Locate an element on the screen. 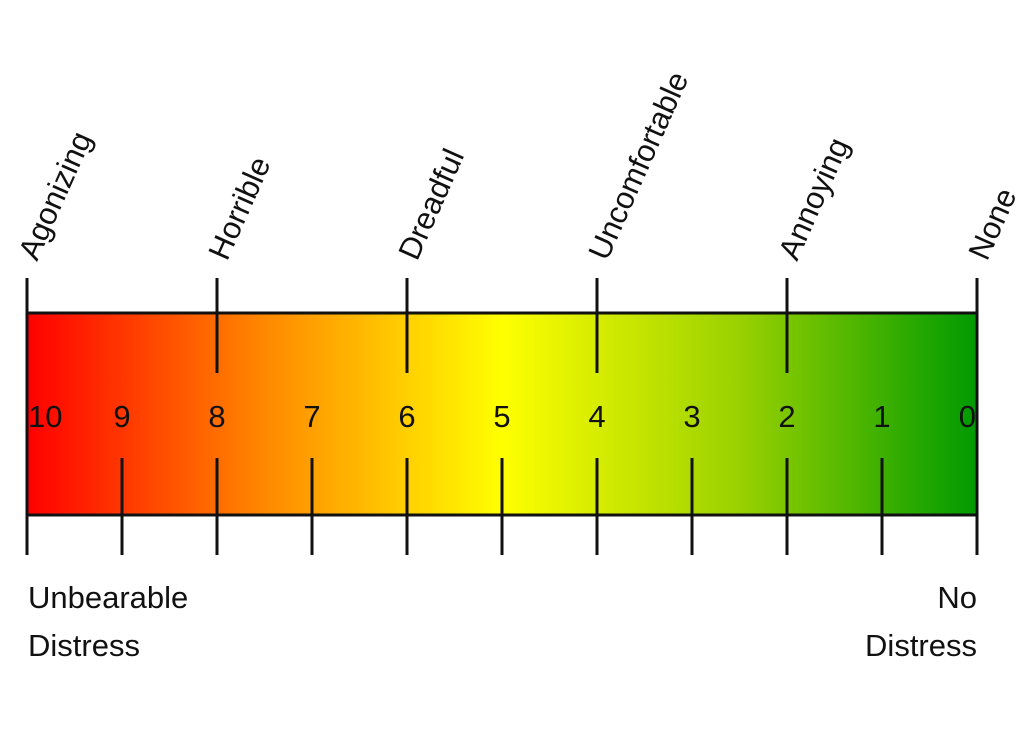 This screenshot has width=1030, height=733. scale-number: 4 is located at coordinates (596, 416).